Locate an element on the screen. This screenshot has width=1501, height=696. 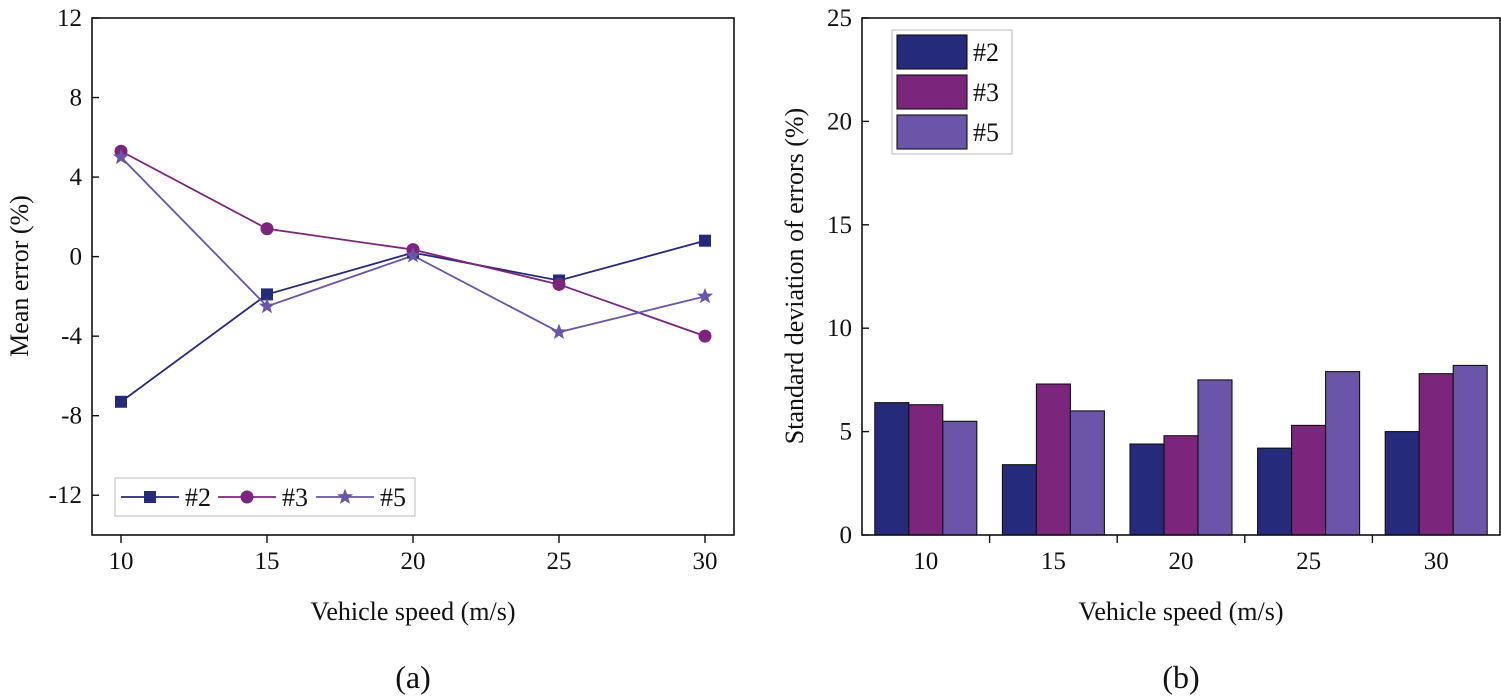
y-tick-label: 20 is located at coordinates (839, 121).